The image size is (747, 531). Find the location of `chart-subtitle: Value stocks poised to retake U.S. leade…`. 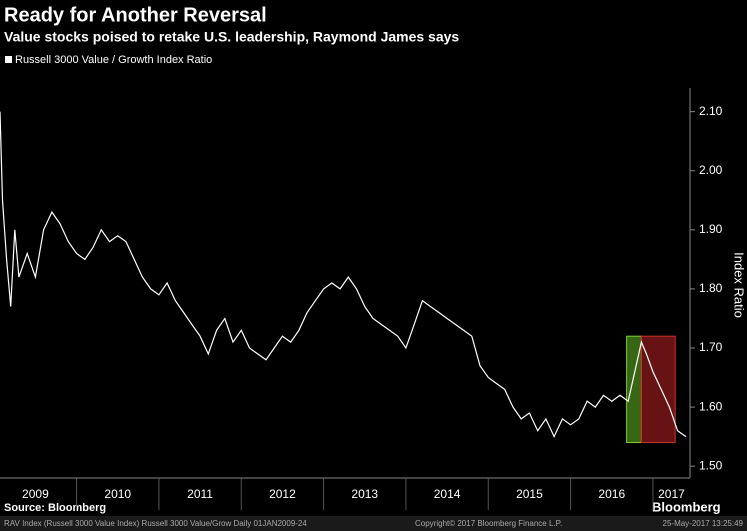

chart-subtitle: Value stocks poised to retake U.S. leade… is located at coordinates (231, 37).